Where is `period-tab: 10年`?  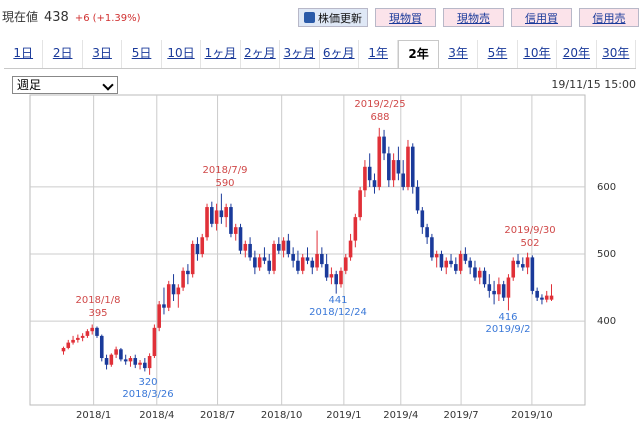 period-tab: 10年 is located at coordinates (538, 54).